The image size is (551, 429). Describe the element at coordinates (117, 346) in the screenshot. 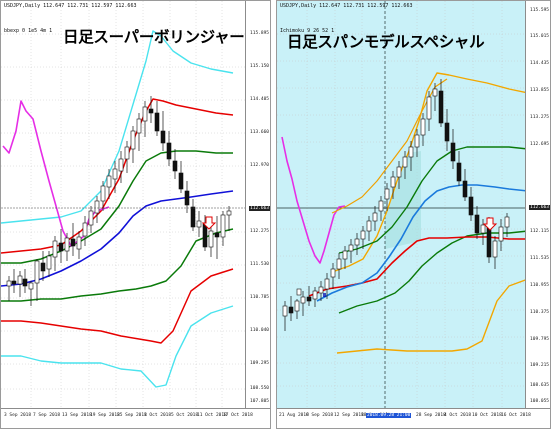

I see `cyan-lower-band` at that location.